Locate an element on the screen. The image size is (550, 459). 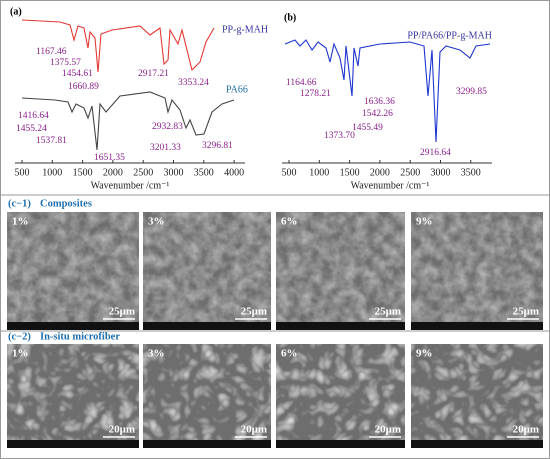
peak-label: 3353.24 is located at coordinates (193, 83).